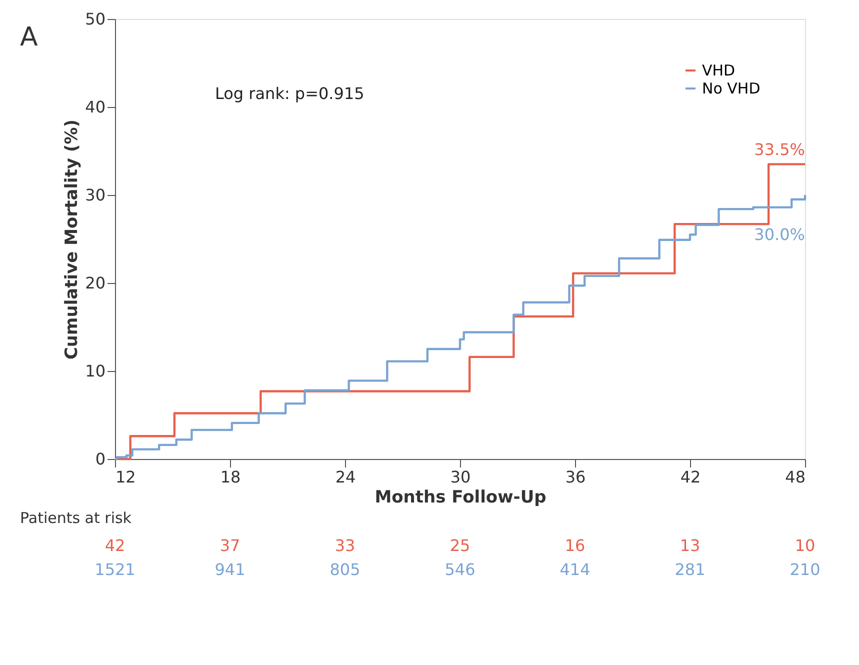  I want to click on annotation: Log rank: p=0.915, so click(289, 93).